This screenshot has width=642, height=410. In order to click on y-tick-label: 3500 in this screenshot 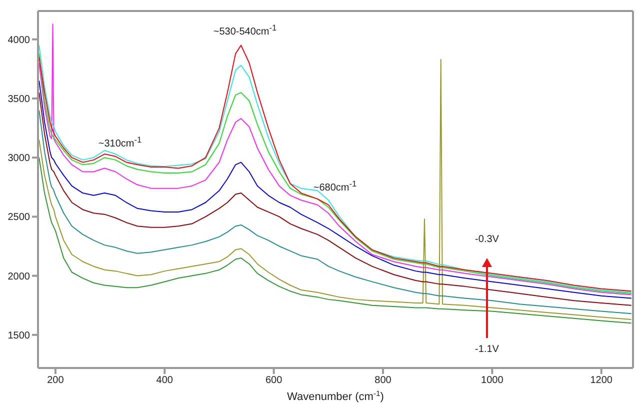, I will do `click(19, 100)`.